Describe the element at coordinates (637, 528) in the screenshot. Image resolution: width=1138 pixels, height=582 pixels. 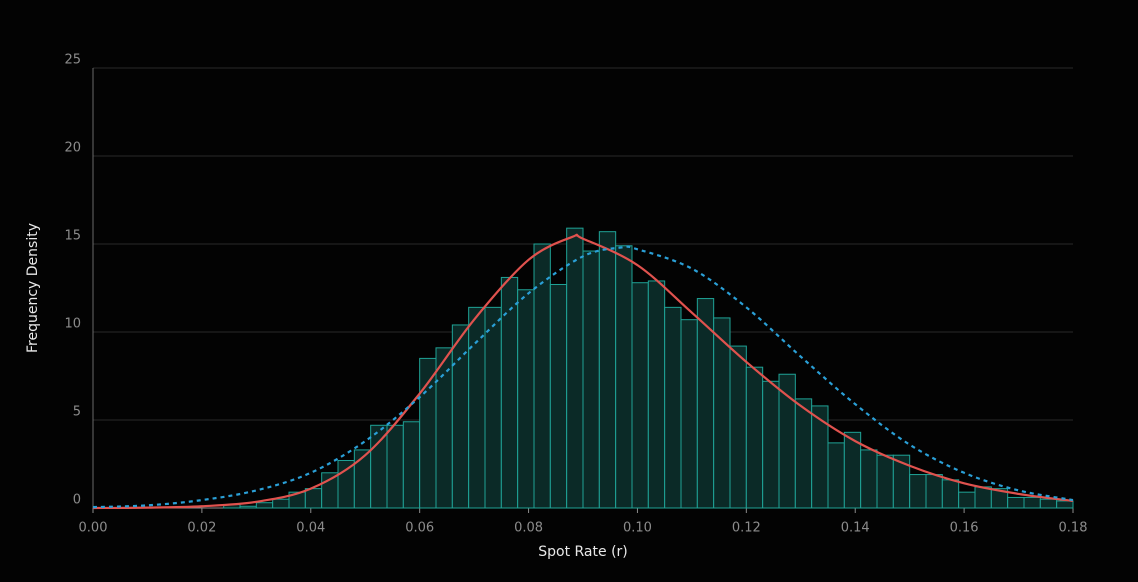
I see `x-tick-label: 0.10` at that location.